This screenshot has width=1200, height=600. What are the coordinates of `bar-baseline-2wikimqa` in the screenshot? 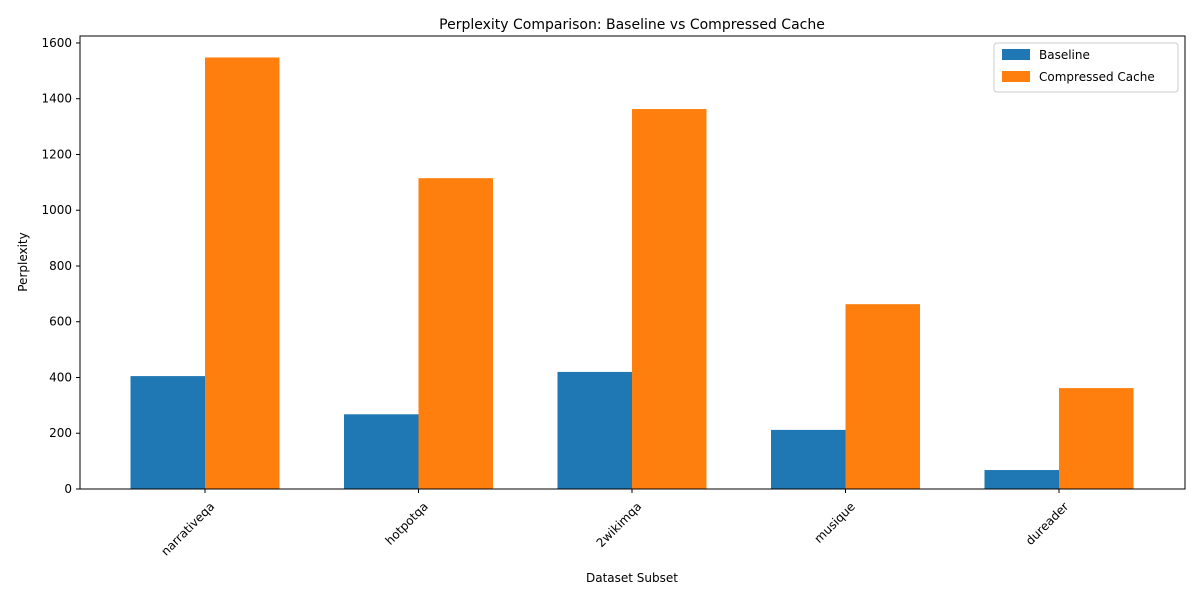 It's located at (594, 430).